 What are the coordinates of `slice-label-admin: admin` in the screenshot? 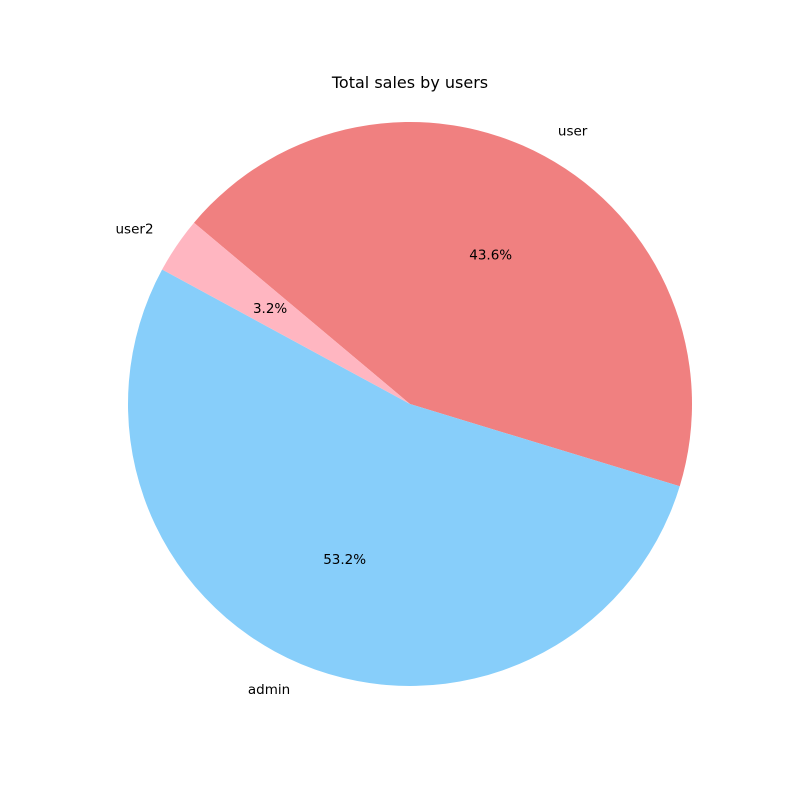 It's located at (269, 690).